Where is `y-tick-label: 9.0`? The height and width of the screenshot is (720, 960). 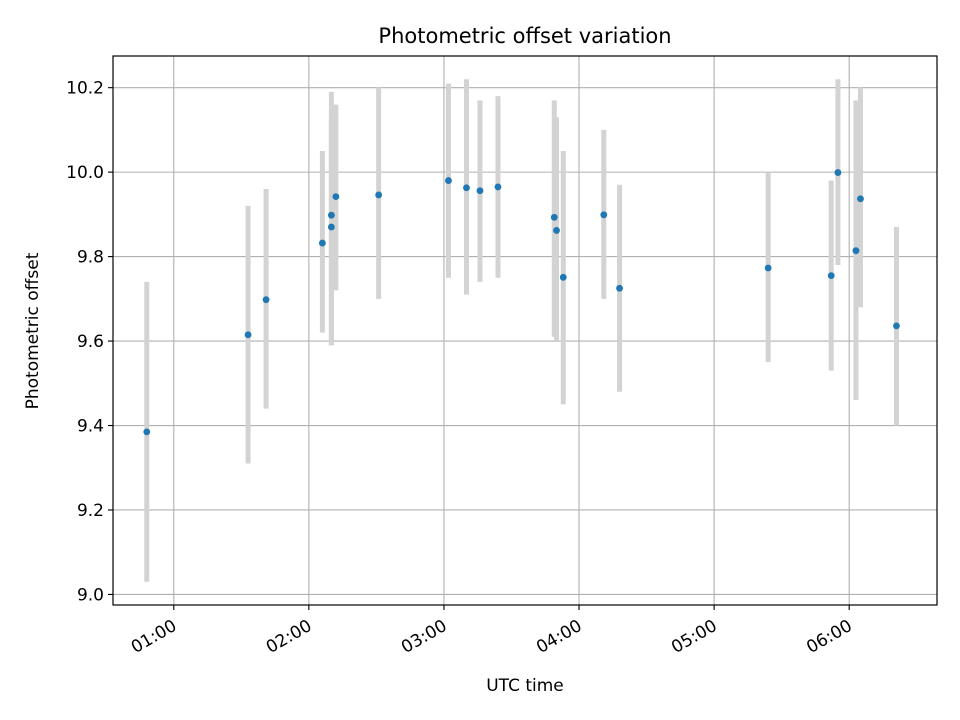 y-tick-label: 9.0 is located at coordinates (90, 595).